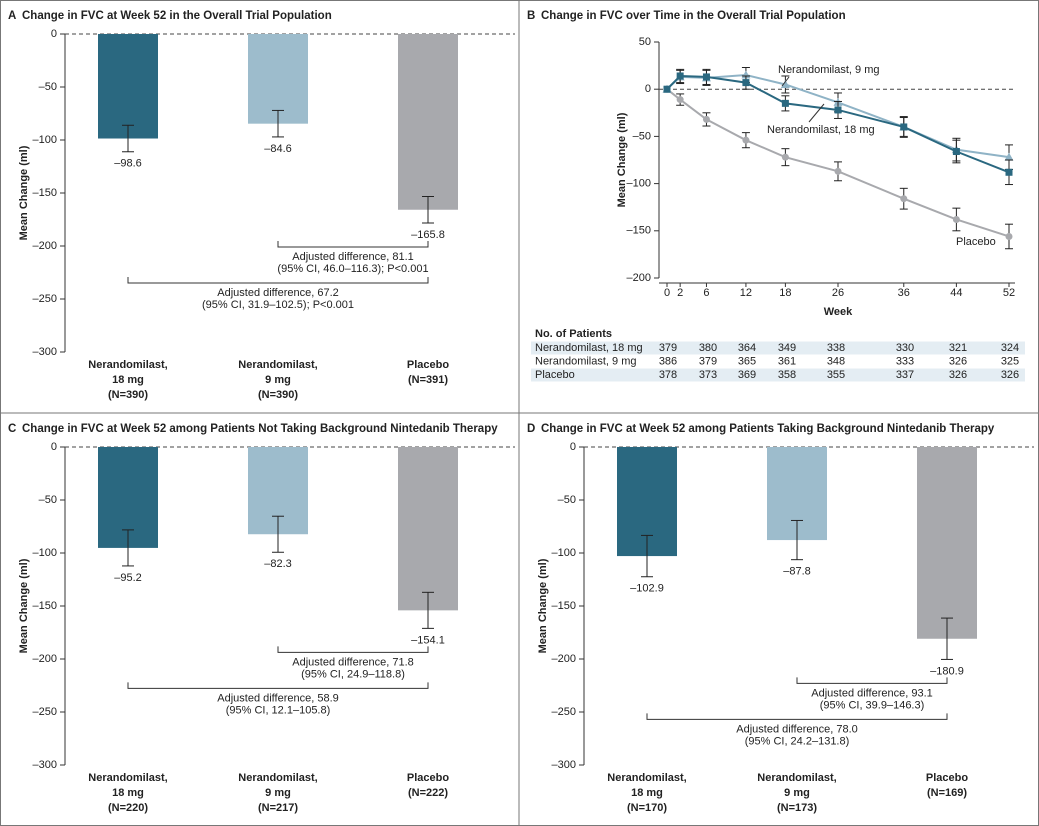  What do you see at coordinates (872, 693) in the screenshot?
I see `annotation: Adjusted difference, 93.1` at bounding box center [872, 693].